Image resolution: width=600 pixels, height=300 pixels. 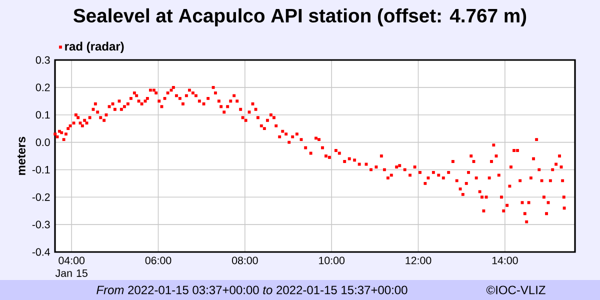 What do you see at coordinates (158, 260) in the screenshot?
I see `x-tick-label: 06:00` at bounding box center [158, 260].